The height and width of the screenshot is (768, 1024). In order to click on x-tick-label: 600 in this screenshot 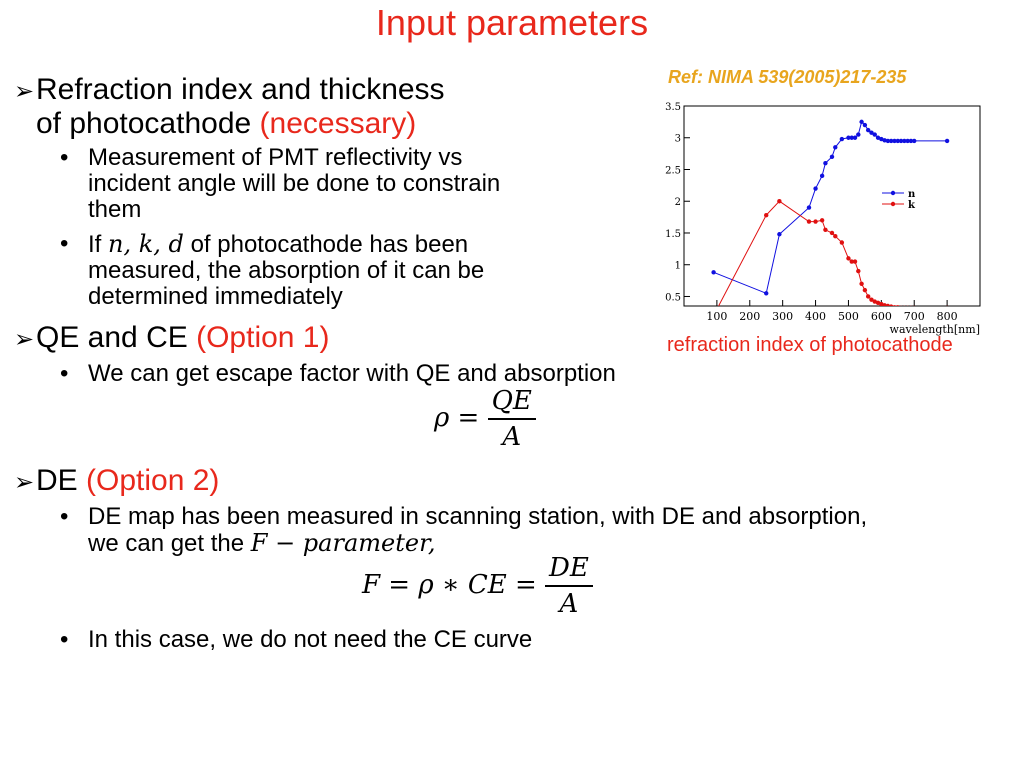, I will do `click(881, 316)`.